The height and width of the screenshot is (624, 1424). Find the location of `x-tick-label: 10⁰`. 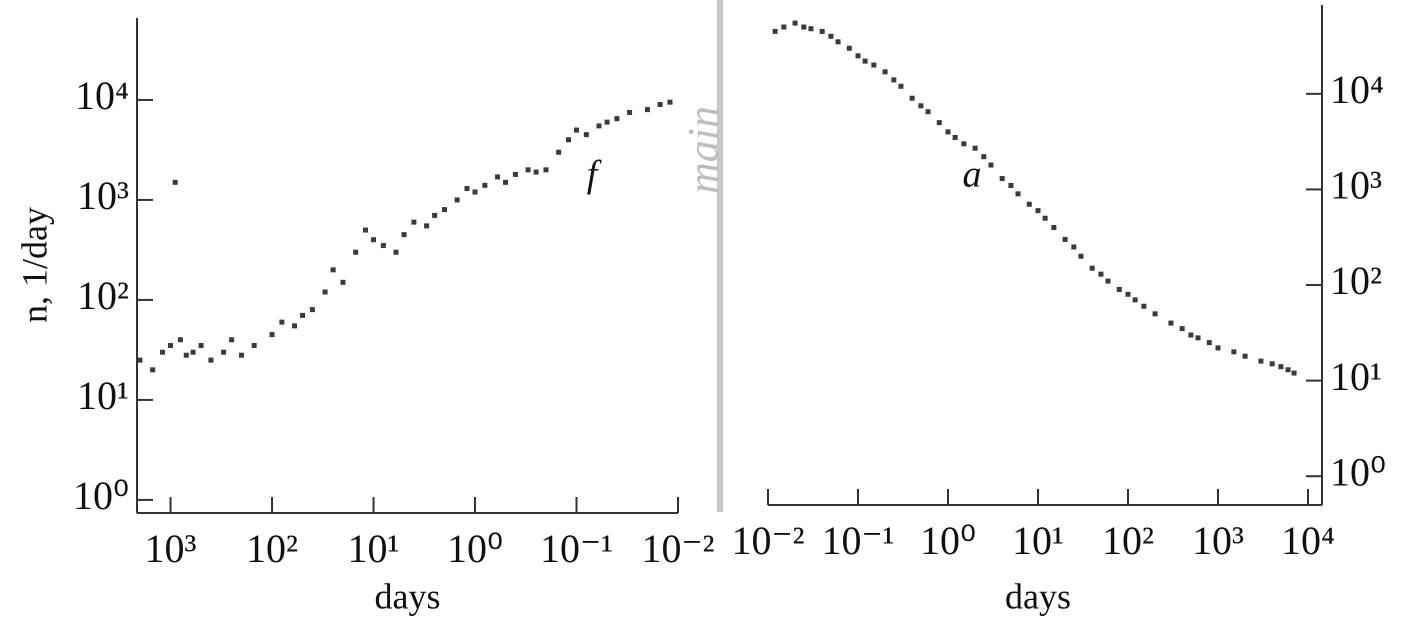

x-tick-label: 10⁰ is located at coordinates (475, 548).